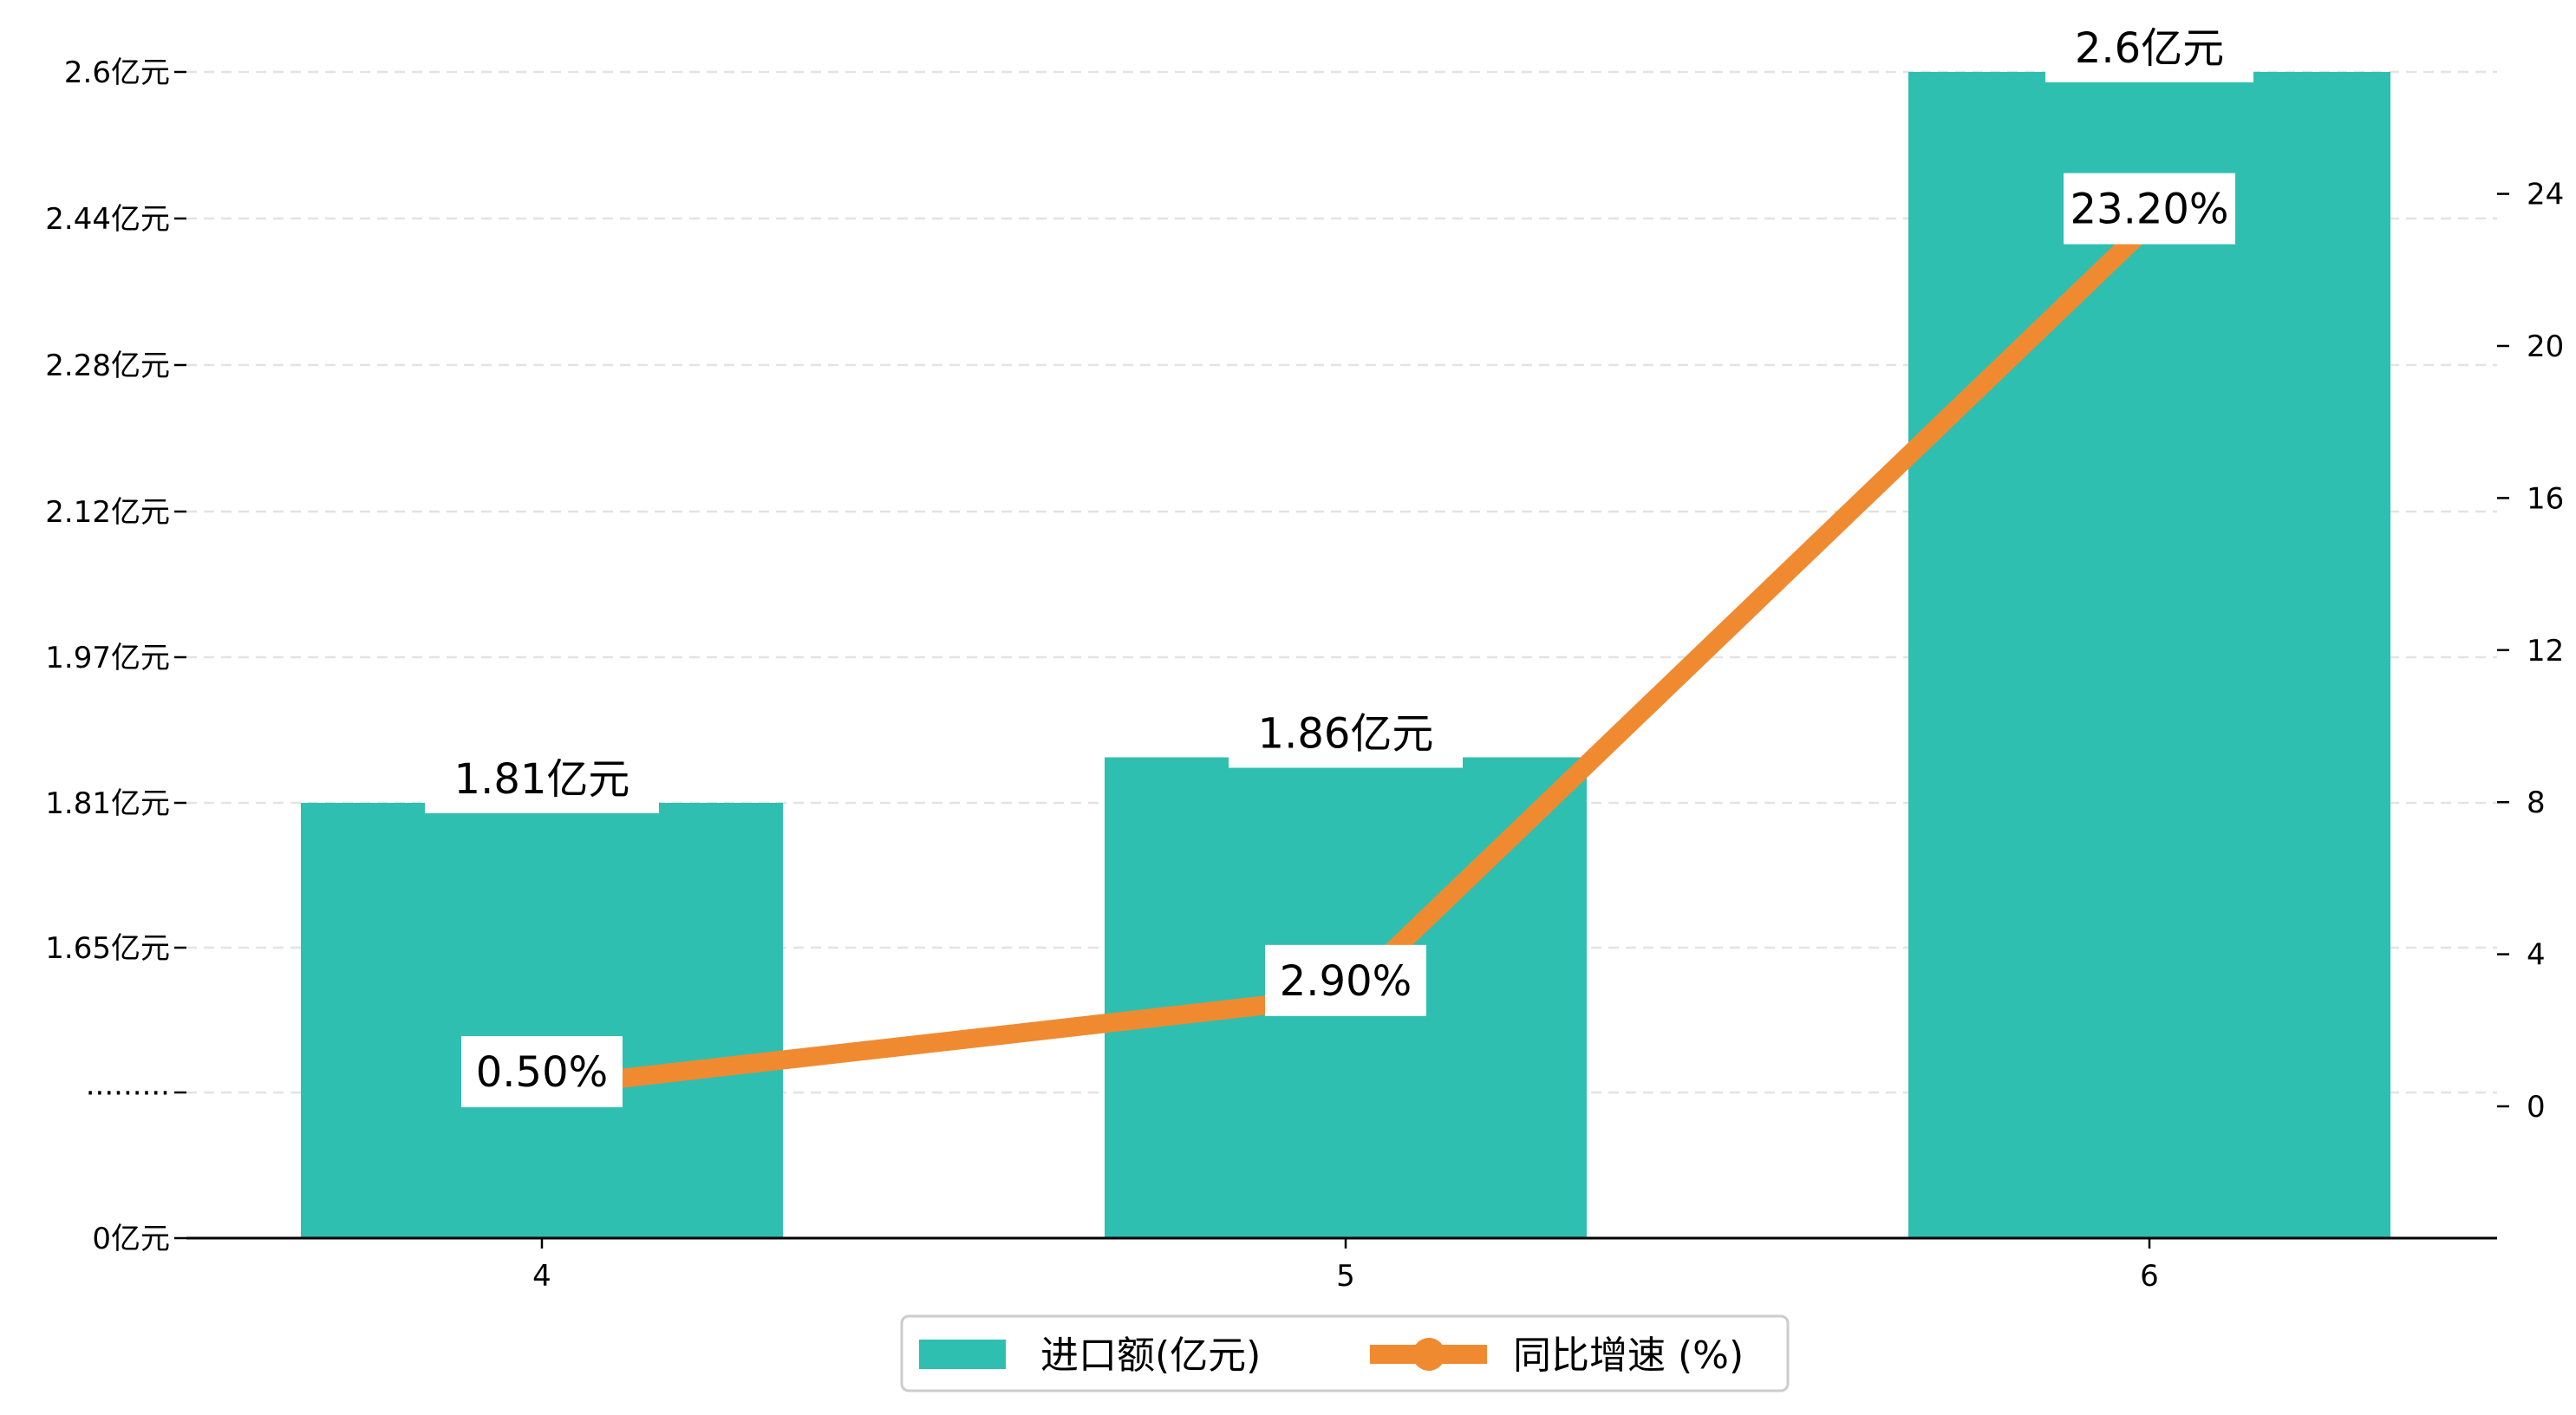 This screenshot has height=1415, width=2576. I want to click on y-left-tick-label: ·········, so click(128, 1093).